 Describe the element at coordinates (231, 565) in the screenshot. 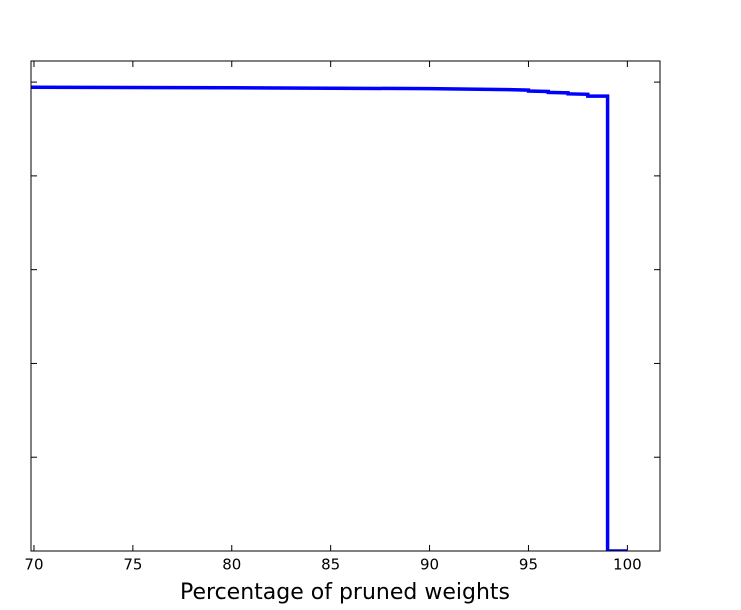

I see `x-tick-label: 80` at that location.